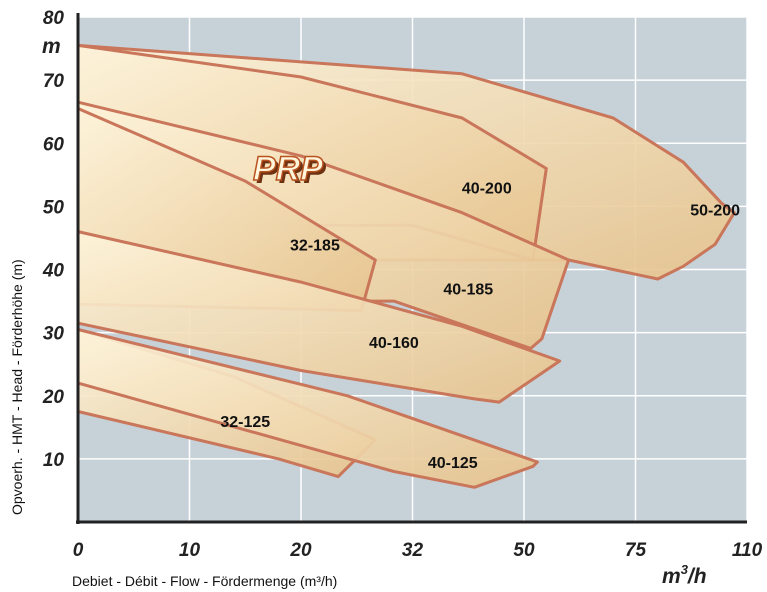 Image resolution: width=767 pixels, height=592 pixels. I want to click on brand-logo-text: PRP, so click(288, 169).